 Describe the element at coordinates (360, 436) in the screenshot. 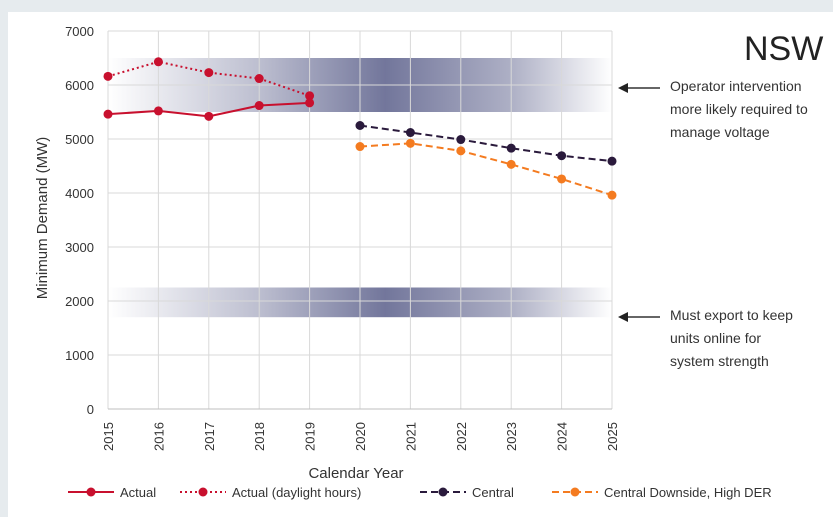

I see `x-tick-label: 2020` at that location.